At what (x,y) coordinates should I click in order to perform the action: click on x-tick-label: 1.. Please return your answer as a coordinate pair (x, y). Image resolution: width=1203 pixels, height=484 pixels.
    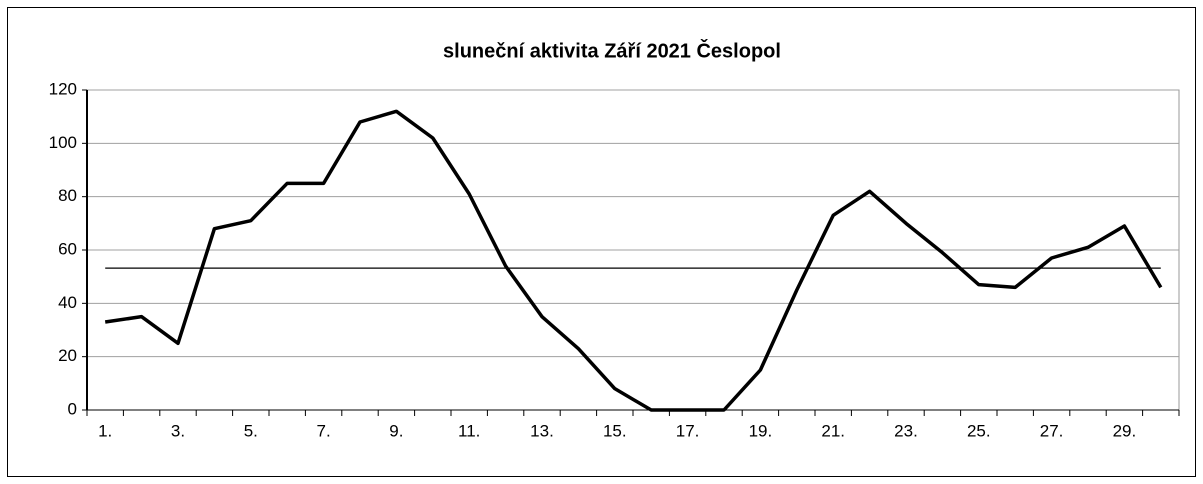
    Looking at the image, I should click on (105, 430).